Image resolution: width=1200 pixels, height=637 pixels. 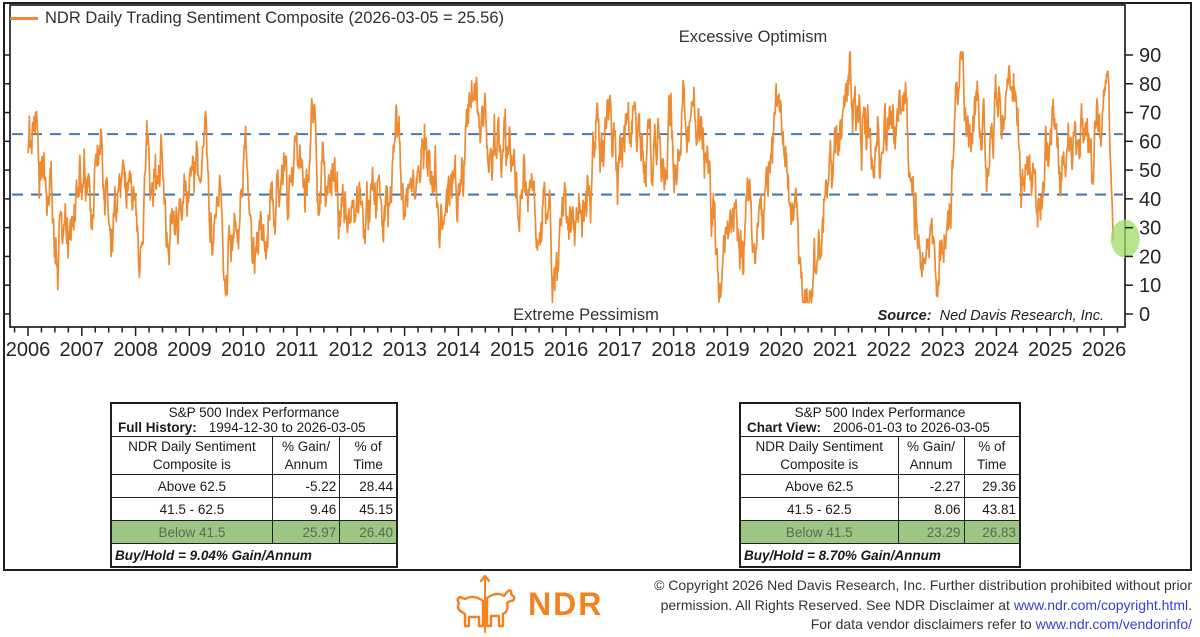 What do you see at coordinates (931, 532) in the screenshot?
I see `table-cell-value: 23.29` at bounding box center [931, 532].